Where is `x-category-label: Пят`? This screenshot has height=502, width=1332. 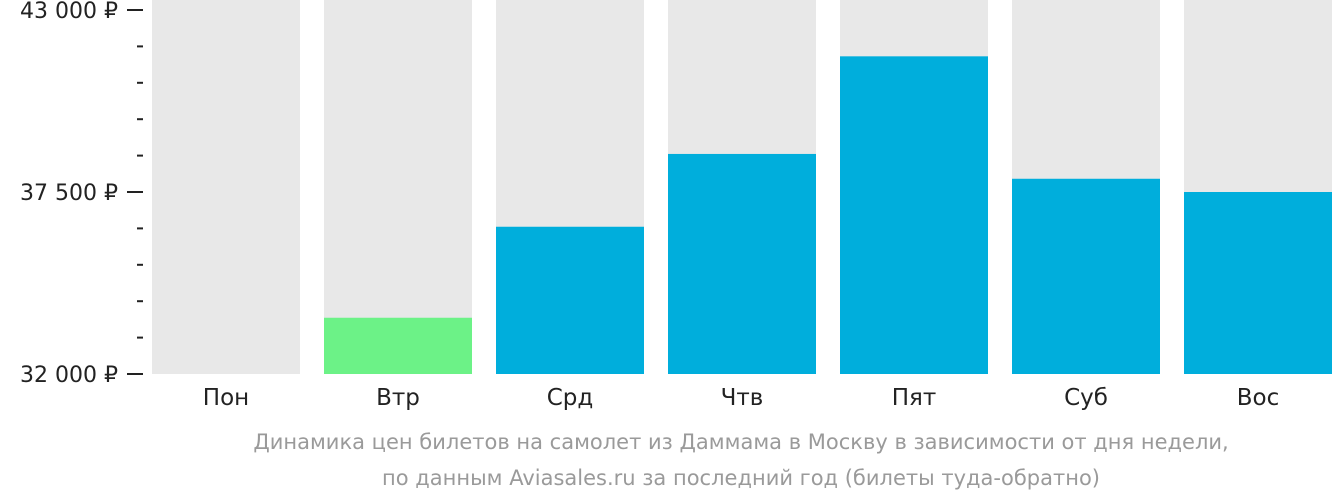
x-category-label: Пят is located at coordinates (914, 398).